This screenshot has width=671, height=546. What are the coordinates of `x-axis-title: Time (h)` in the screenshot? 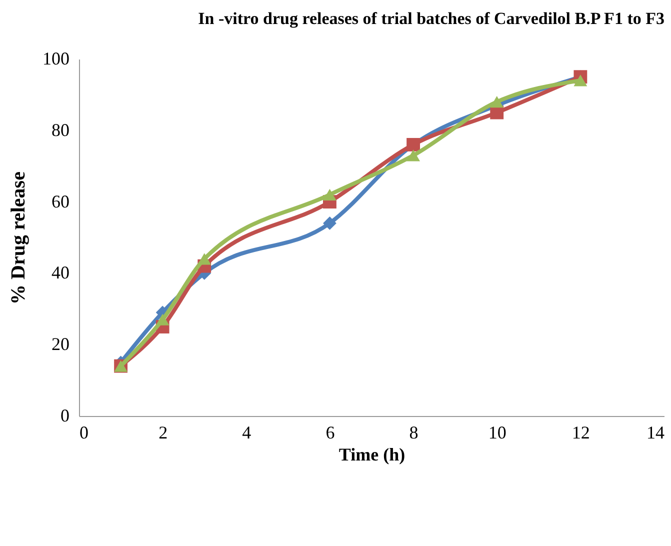 It's located at (372, 454).